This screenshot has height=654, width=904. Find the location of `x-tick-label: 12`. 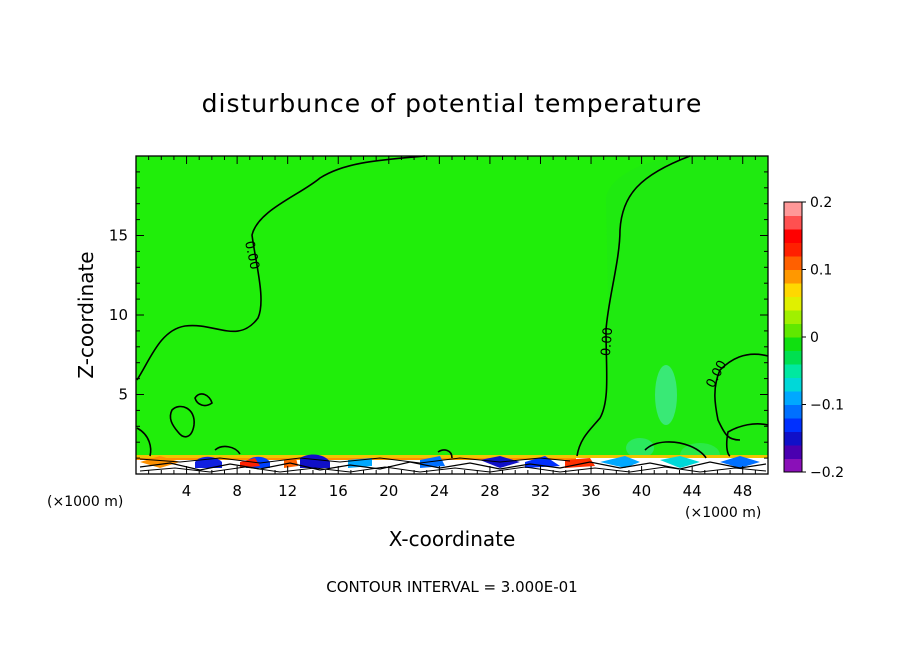

x-tick-label: 12 is located at coordinates (287, 491).